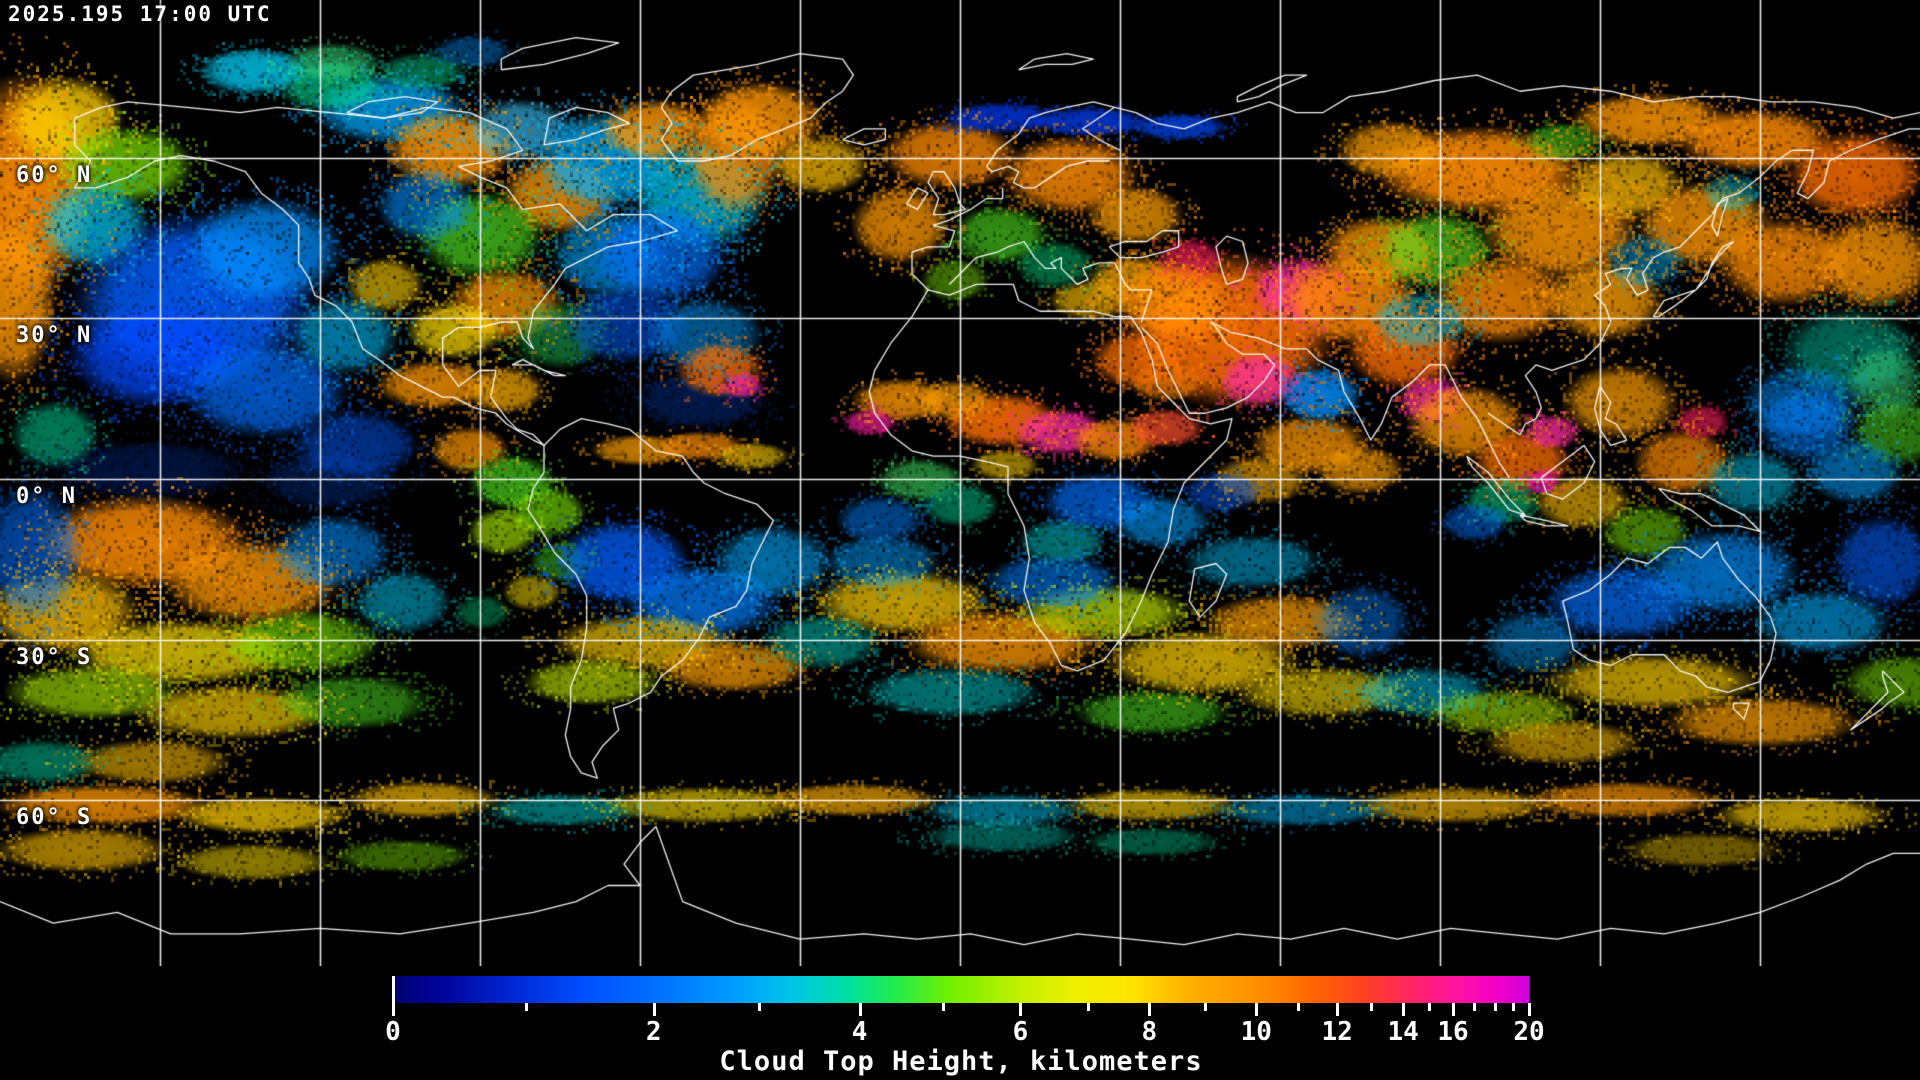 This screenshot has width=1920, height=1080. I want to click on colorbar-title: Cloud Top Height, kilometers, so click(961, 1061).